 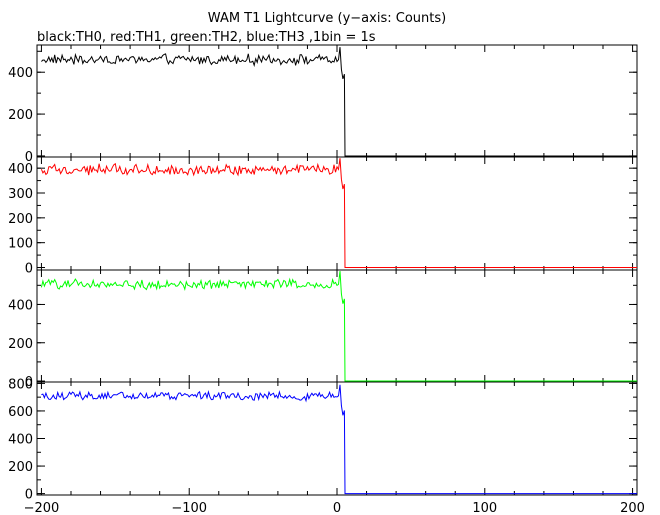 I want to click on x-tick-label: −100, so click(x=189, y=508).